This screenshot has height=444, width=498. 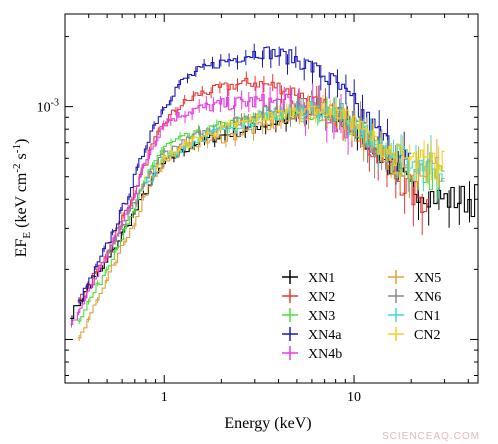 What do you see at coordinates (21, 248) in the screenshot?
I see `y-axis-label-main: EF` at bounding box center [21, 248].